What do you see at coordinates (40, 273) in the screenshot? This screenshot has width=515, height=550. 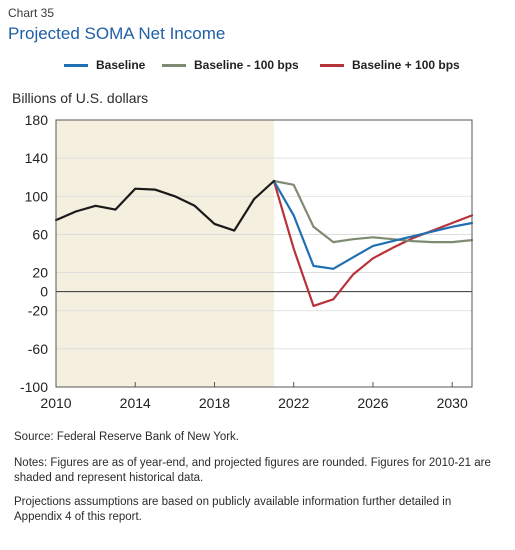 I see `y-tick-label: 20` at bounding box center [40, 273].